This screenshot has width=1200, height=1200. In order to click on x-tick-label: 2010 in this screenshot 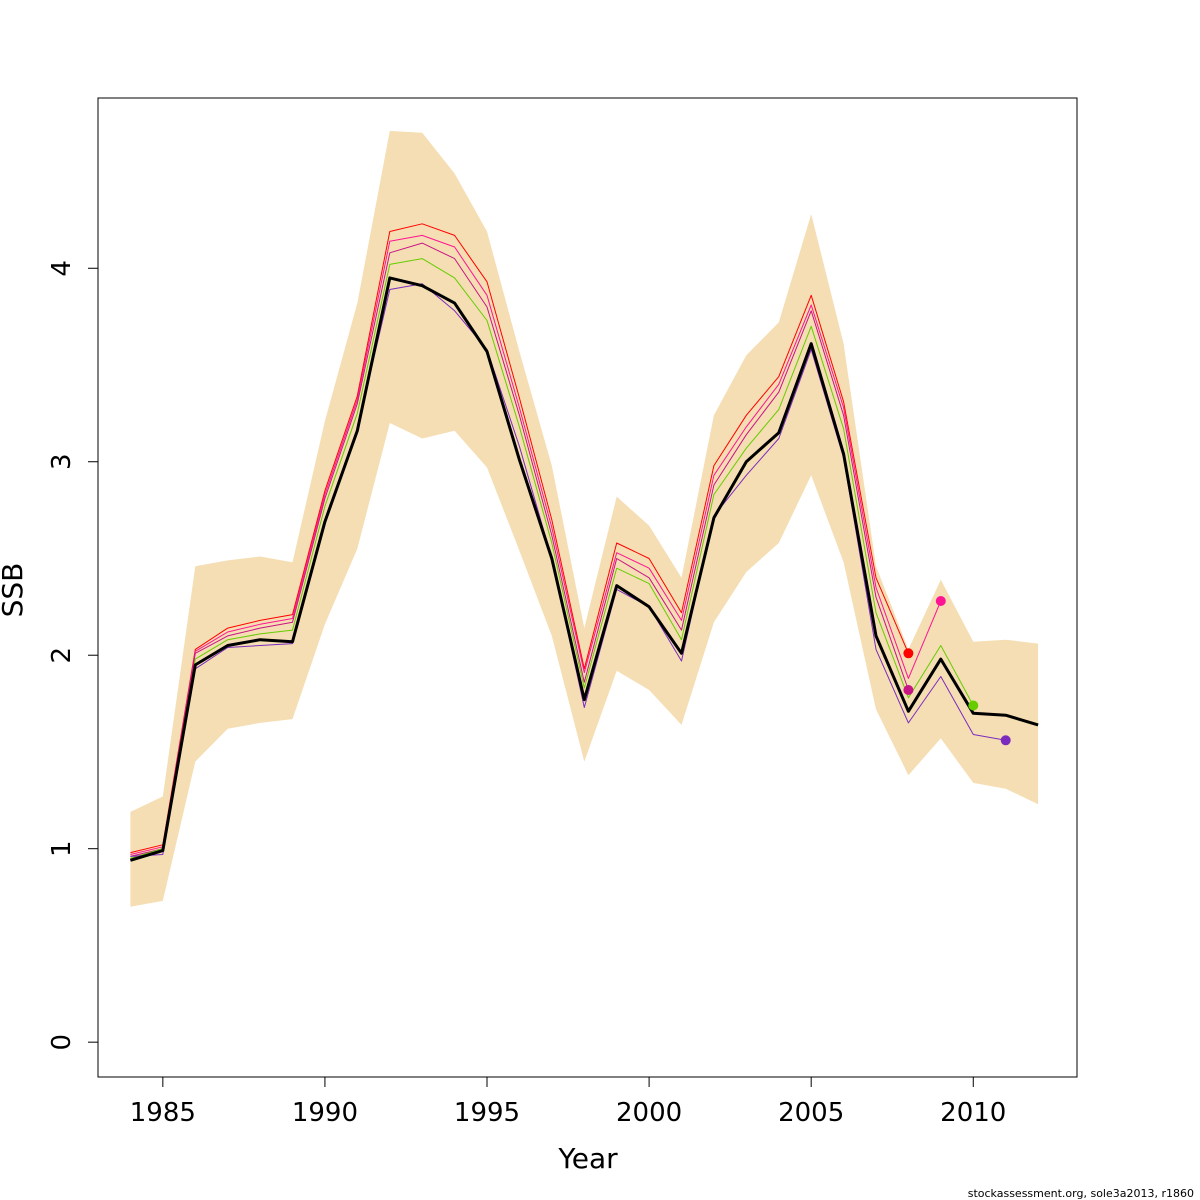, I will do `click(973, 1113)`.